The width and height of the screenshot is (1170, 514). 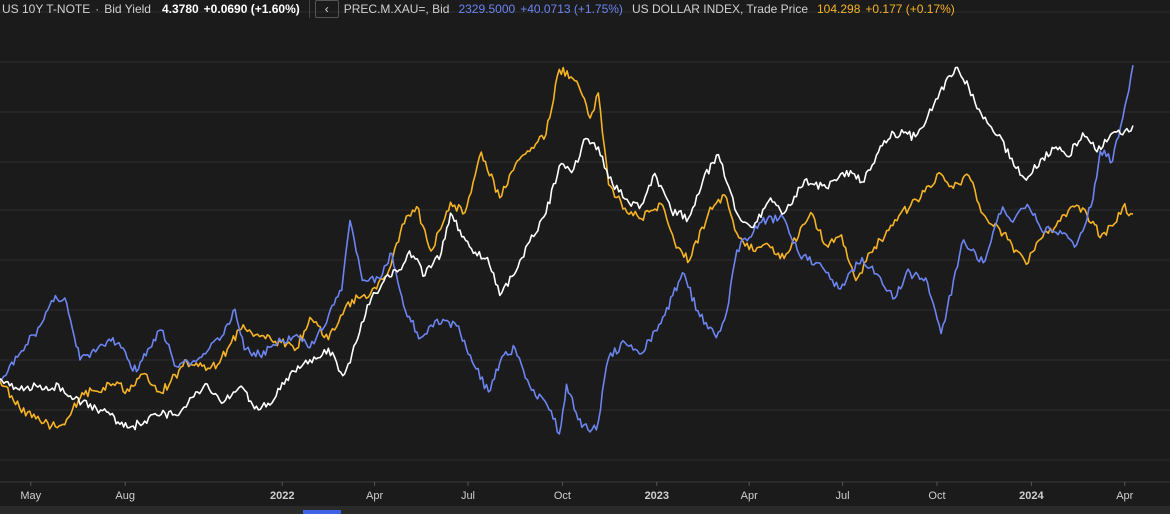 What do you see at coordinates (282, 496) in the screenshot?
I see `x-tick-label: 2022` at bounding box center [282, 496].